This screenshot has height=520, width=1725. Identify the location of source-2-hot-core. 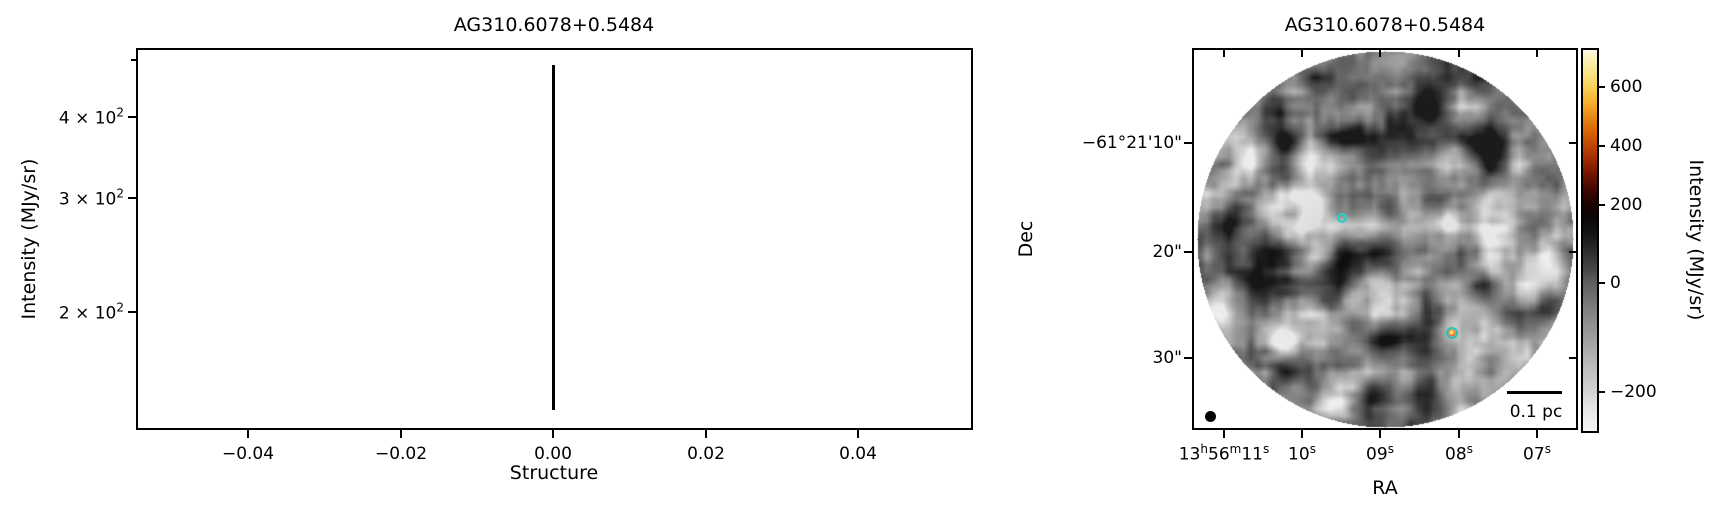
(1452, 333).